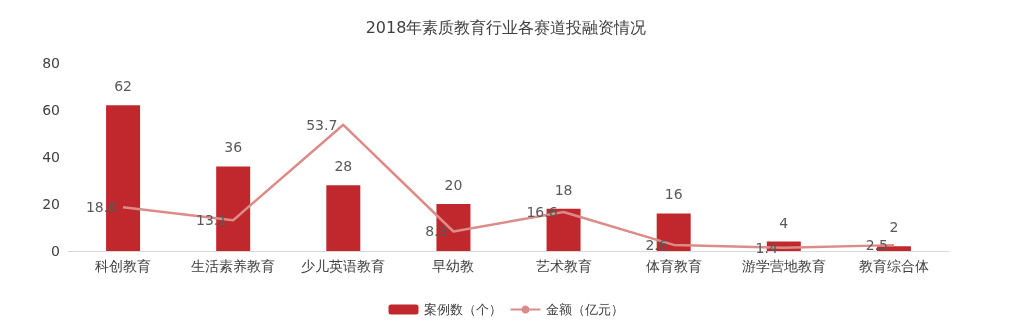  I want to click on x-tick-label: 生活素养教育, so click(233, 266).